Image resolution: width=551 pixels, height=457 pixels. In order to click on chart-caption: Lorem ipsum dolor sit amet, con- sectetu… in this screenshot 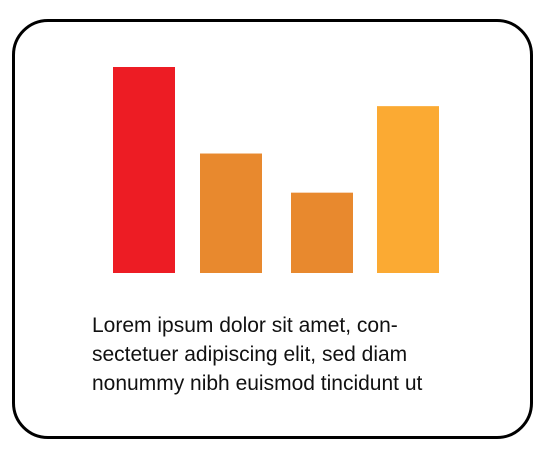, I will do `click(302, 354)`.